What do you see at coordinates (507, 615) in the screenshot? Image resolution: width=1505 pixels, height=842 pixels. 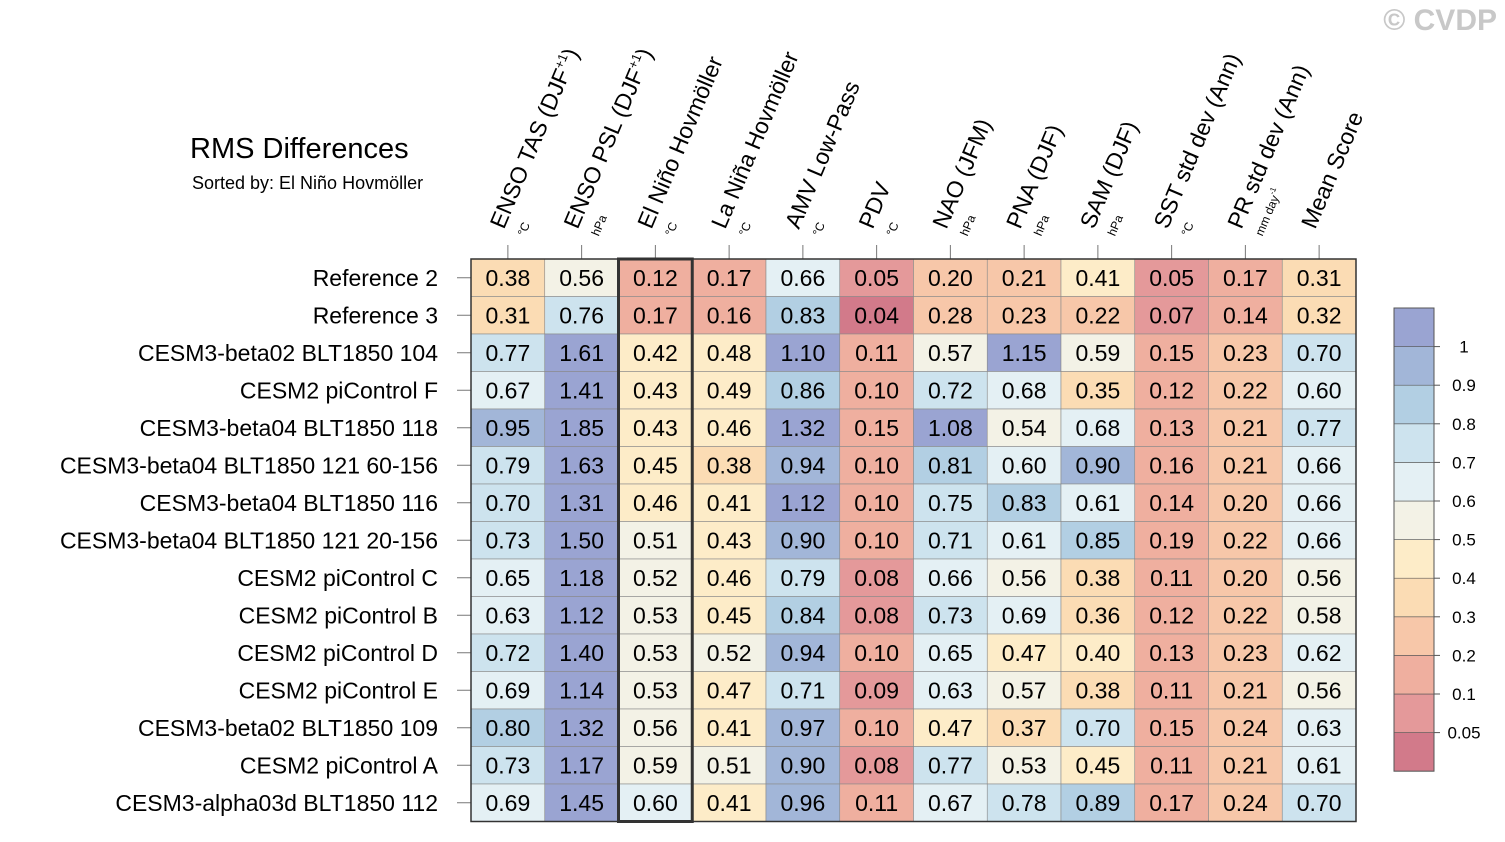 I see `cell-value-label: 0.63` at bounding box center [507, 615].